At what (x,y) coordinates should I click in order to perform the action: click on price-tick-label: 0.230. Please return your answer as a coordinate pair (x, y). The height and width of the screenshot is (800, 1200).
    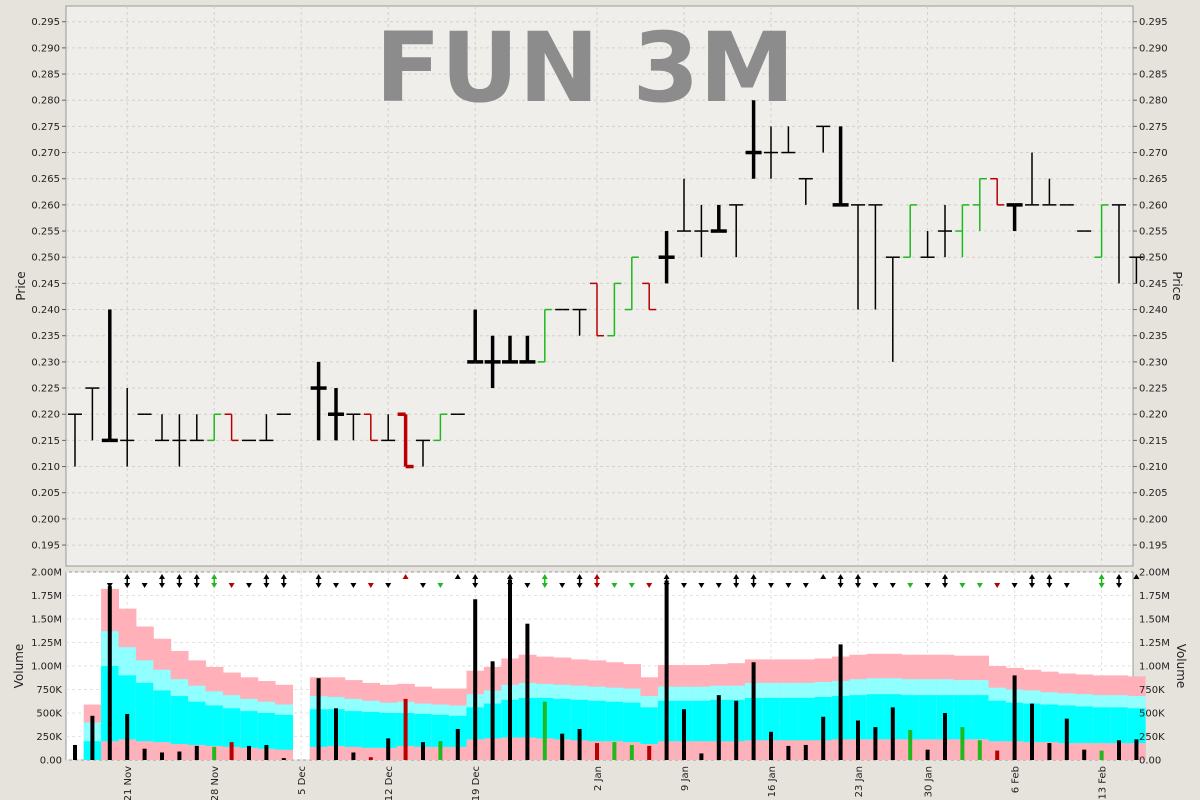
    Looking at the image, I should click on (45, 362).